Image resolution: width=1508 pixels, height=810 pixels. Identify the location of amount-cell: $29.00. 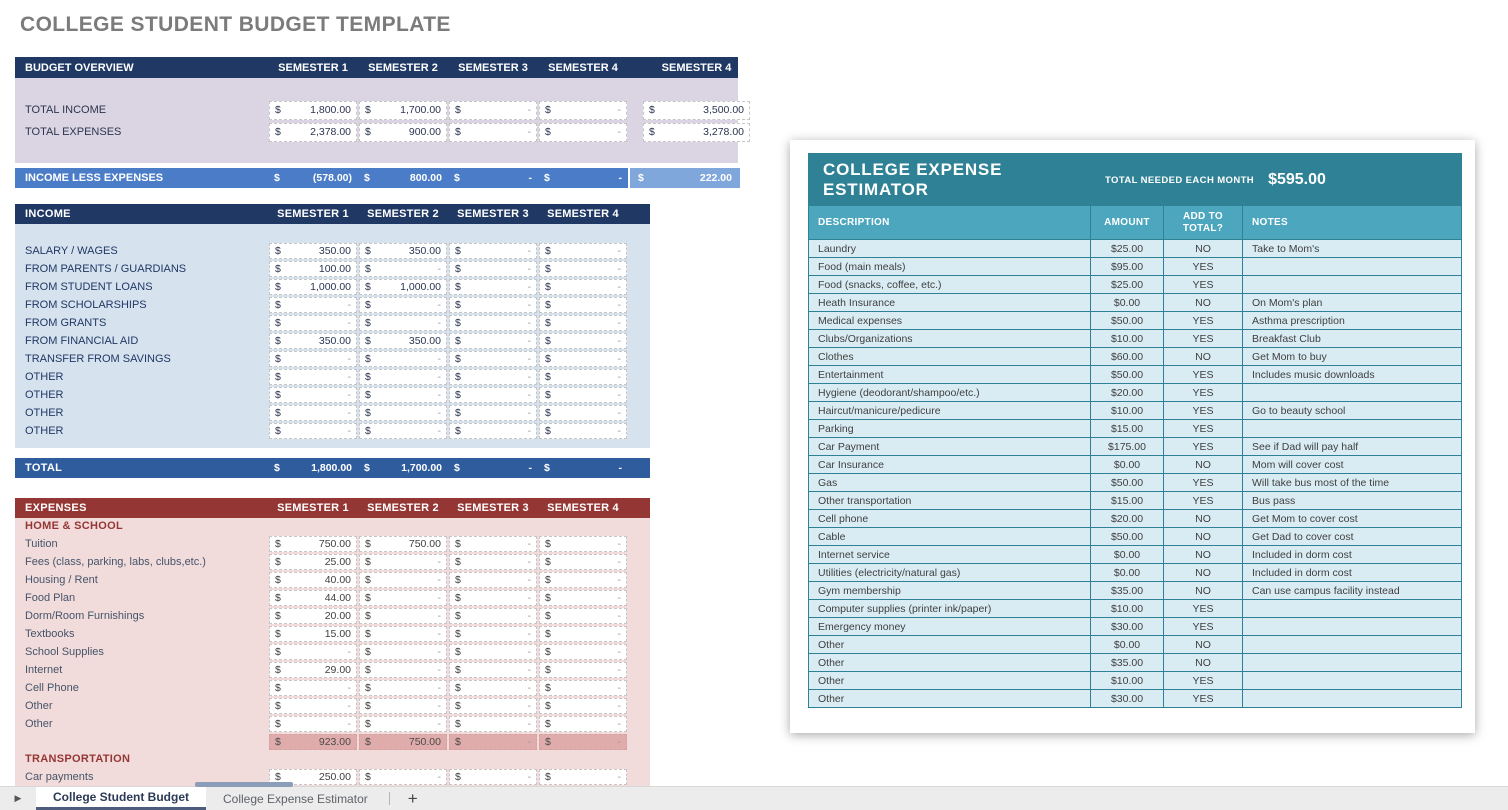
(313, 670).